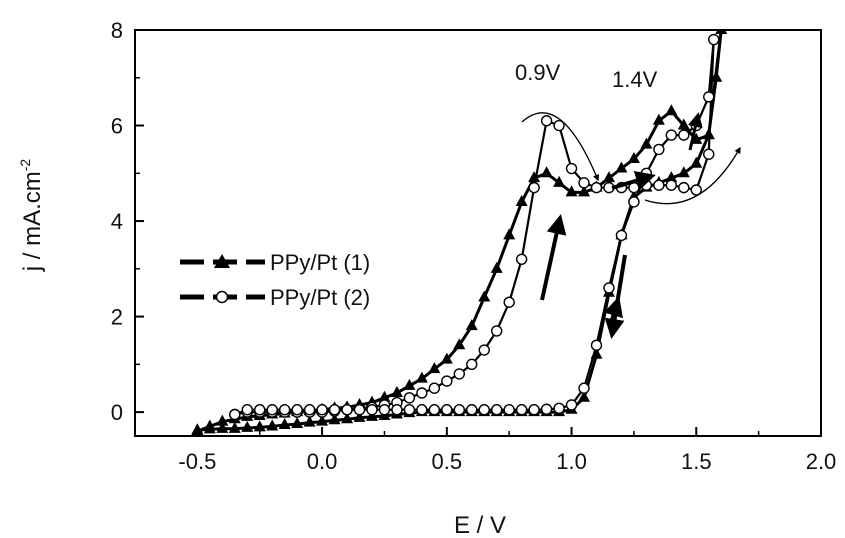 The image size is (845, 538). What do you see at coordinates (127, 221) in the screenshot?
I see `y-axis: 0 2 4 6 8` at bounding box center [127, 221].